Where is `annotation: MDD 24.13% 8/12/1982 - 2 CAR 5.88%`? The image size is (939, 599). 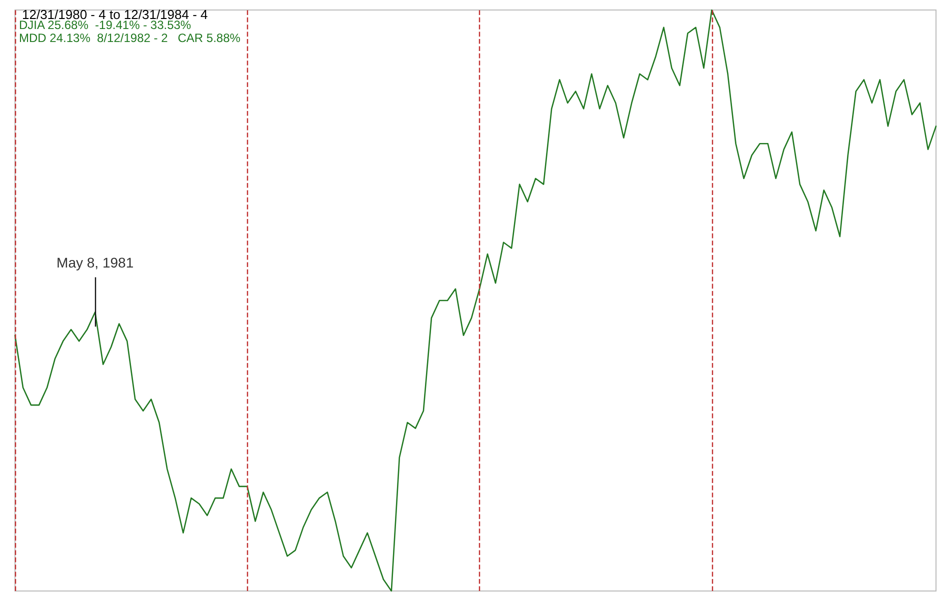 annotation: MDD 24.13% 8/12/1982 - 2 CAR 5.88% is located at coordinates (130, 38).